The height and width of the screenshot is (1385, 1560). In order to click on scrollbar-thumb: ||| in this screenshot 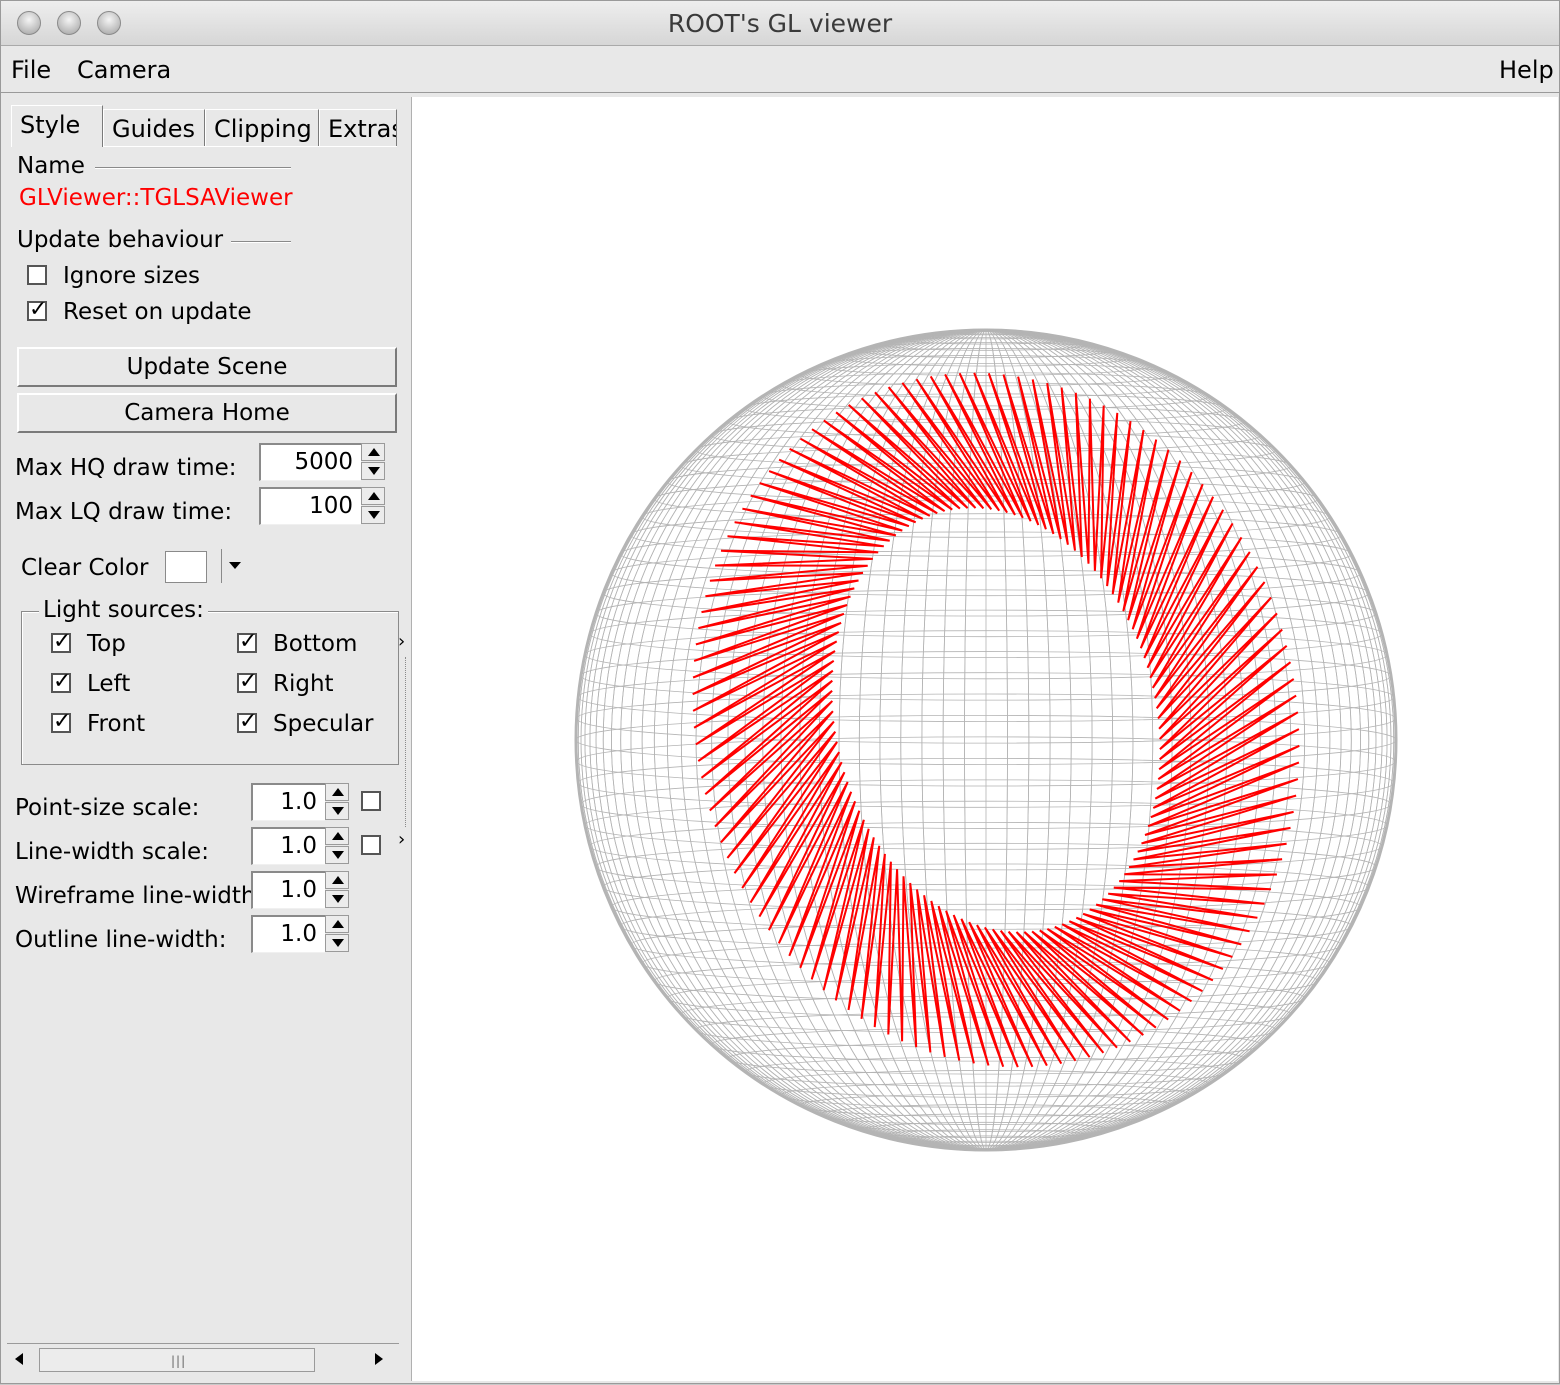, I will do `click(177, 1360)`.